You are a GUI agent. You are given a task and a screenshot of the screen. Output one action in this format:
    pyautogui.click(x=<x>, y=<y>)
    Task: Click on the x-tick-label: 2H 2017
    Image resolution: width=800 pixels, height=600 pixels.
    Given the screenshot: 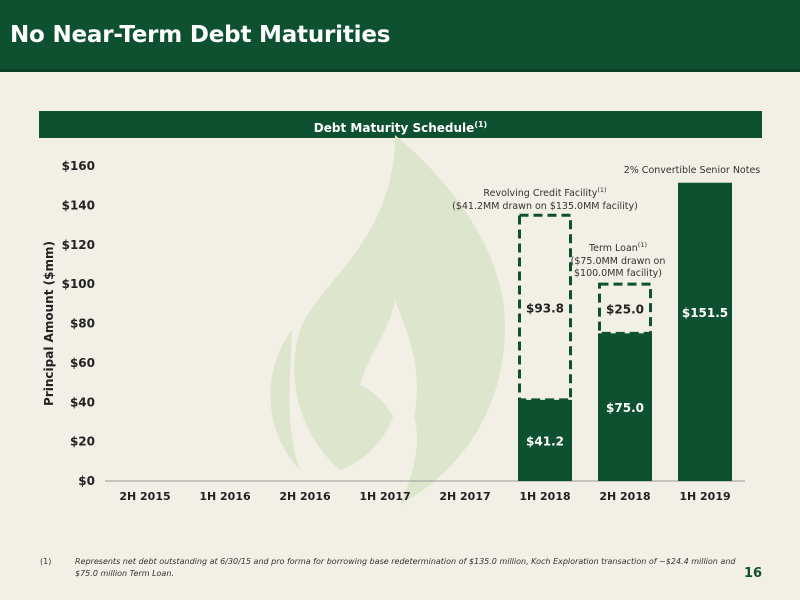 What is the action you would take?
    pyautogui.click(x=464, y=496)
    